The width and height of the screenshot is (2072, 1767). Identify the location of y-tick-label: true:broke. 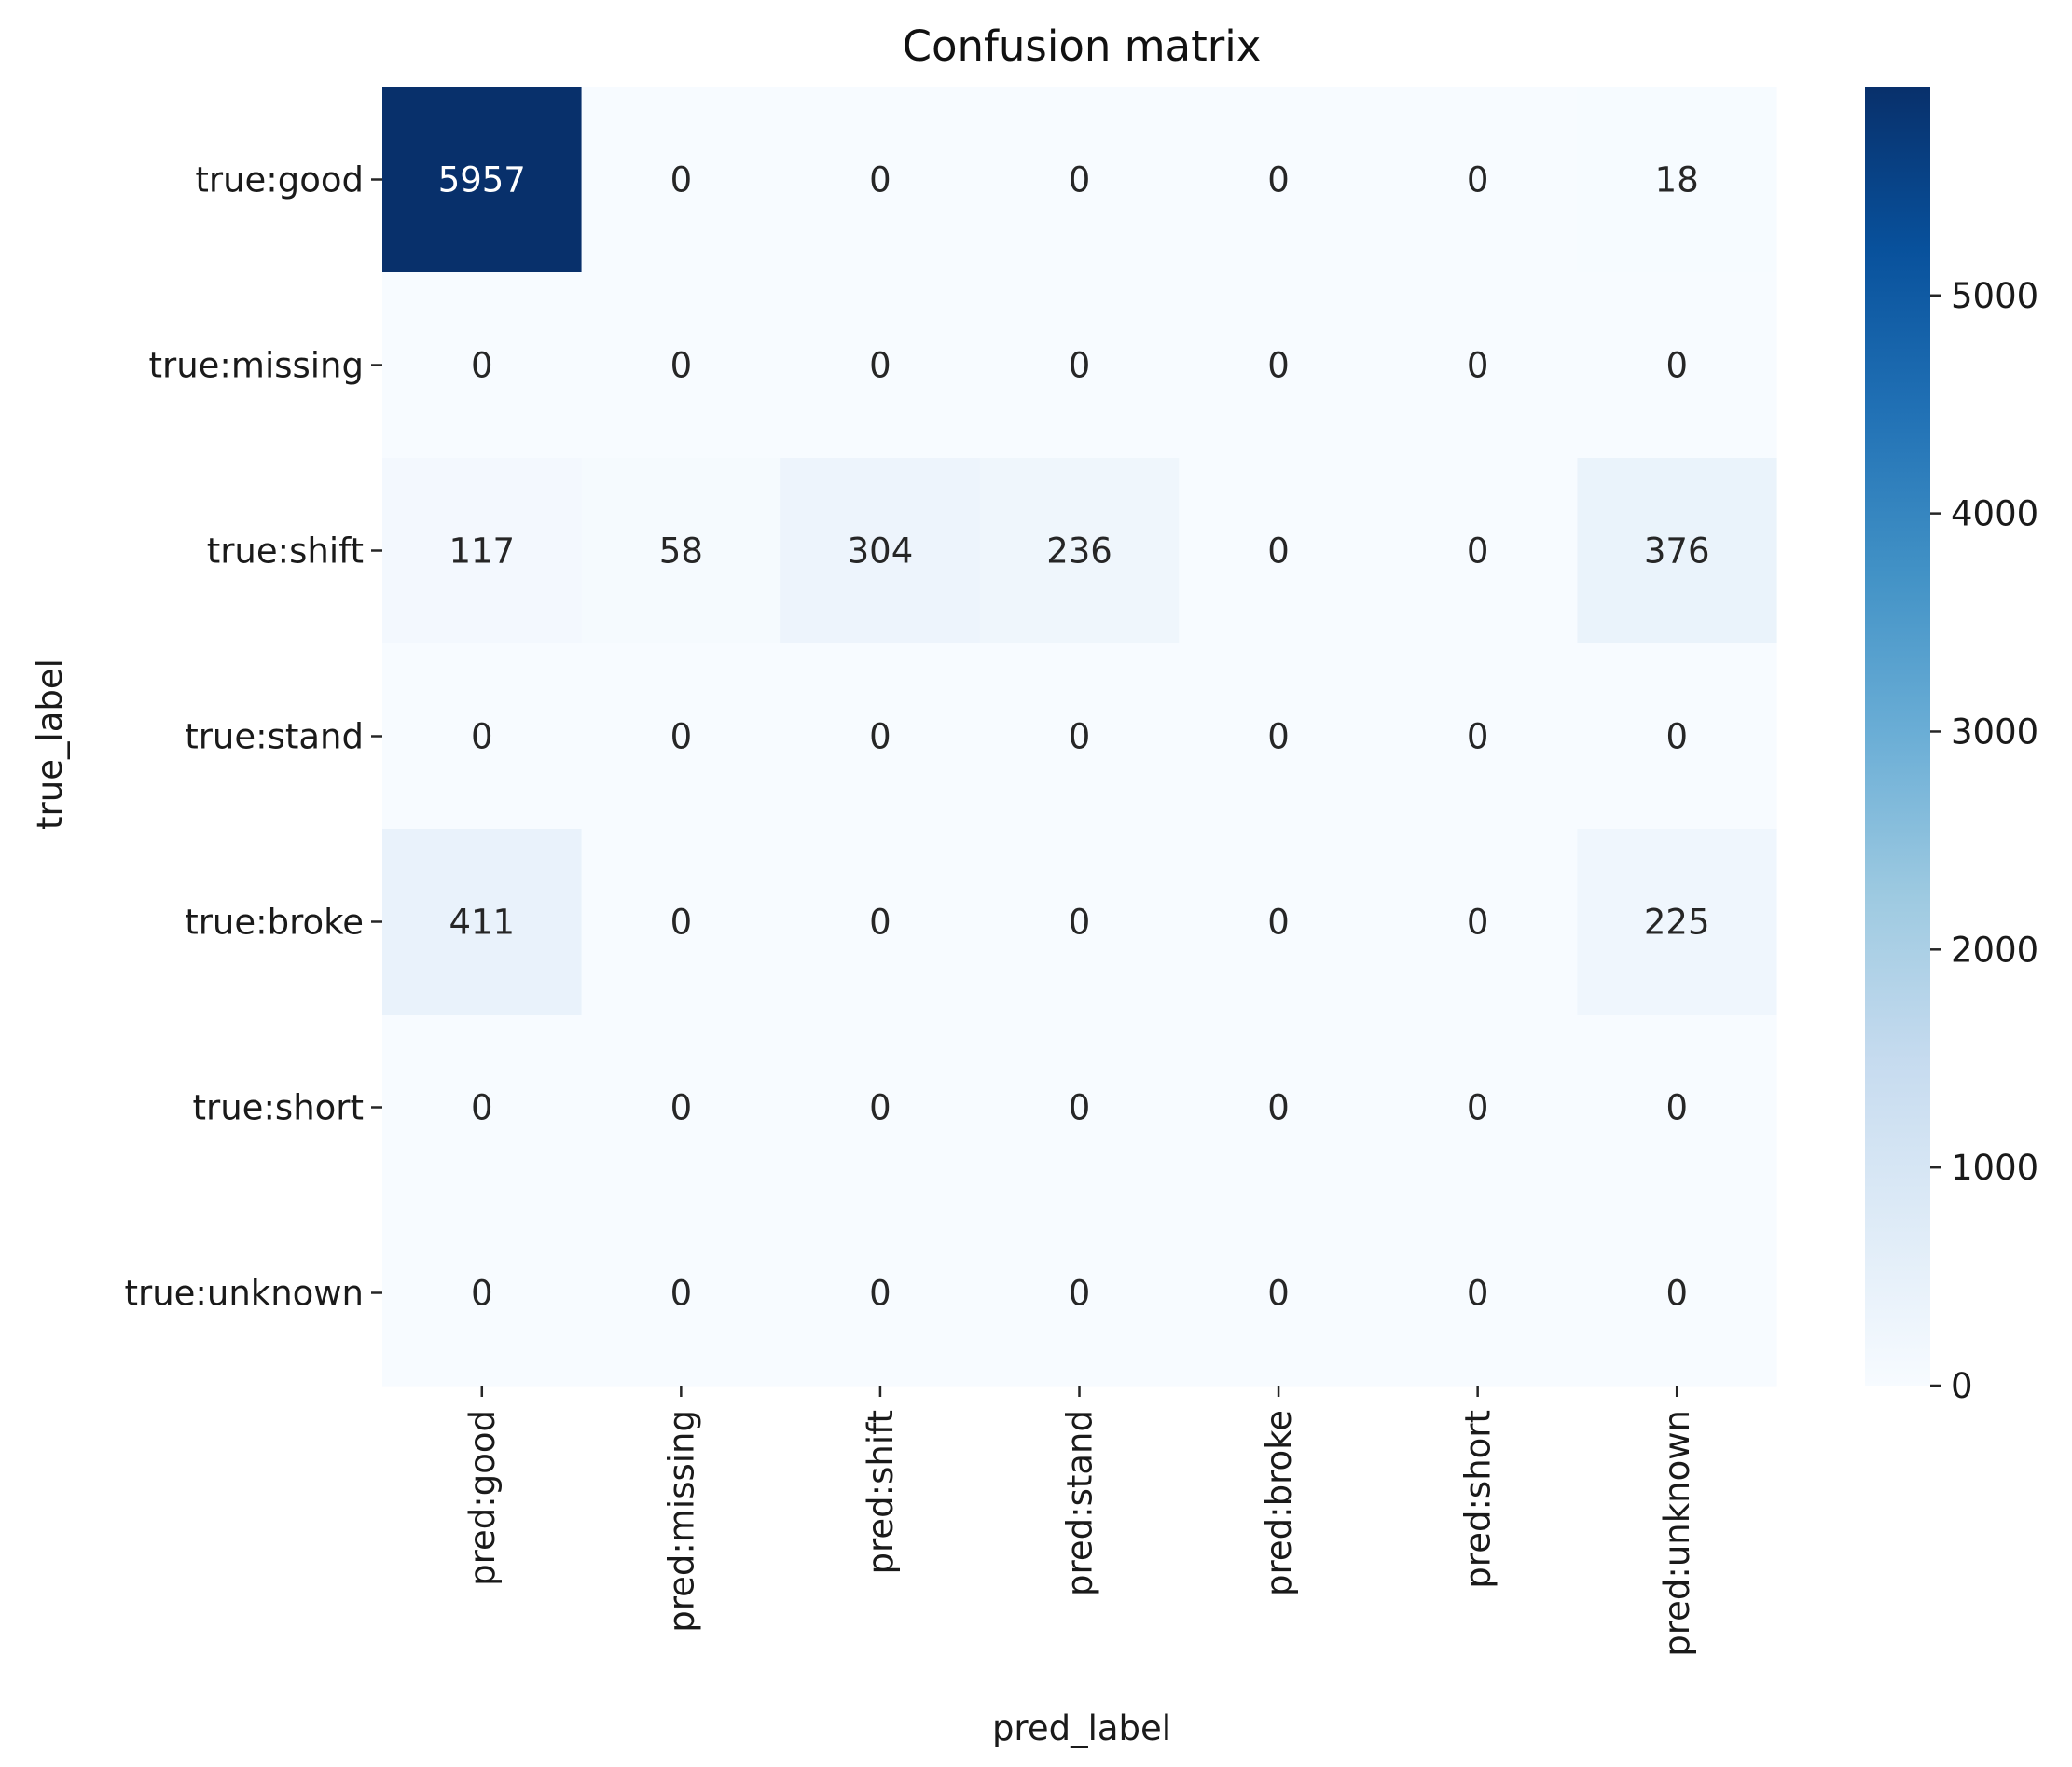
(274, 923).